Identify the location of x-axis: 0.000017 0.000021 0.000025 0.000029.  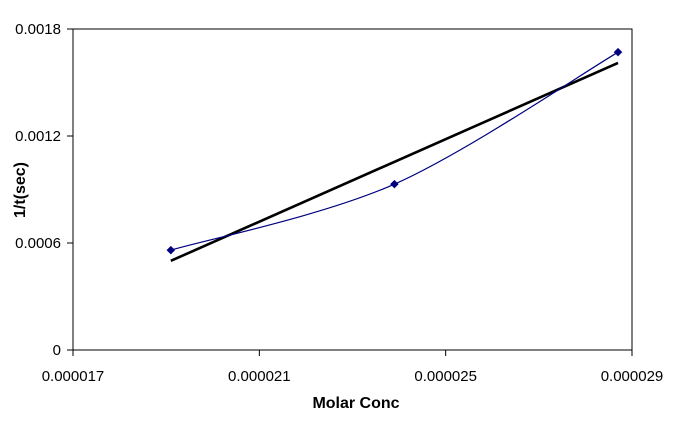
(353, 367).